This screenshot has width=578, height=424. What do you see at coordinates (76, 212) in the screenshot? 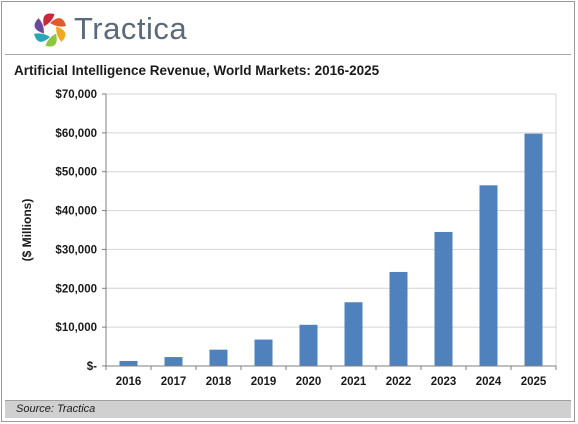
I see `y-tick-label: $40,000` at bounding box center [76, 212].